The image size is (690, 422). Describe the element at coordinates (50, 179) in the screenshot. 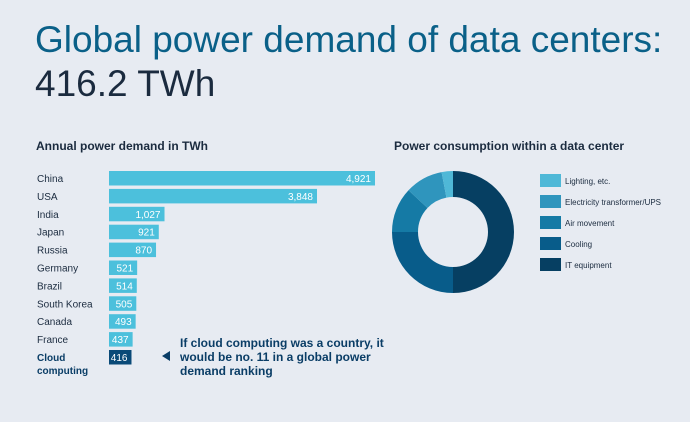

I see `category-label: China` at that location.